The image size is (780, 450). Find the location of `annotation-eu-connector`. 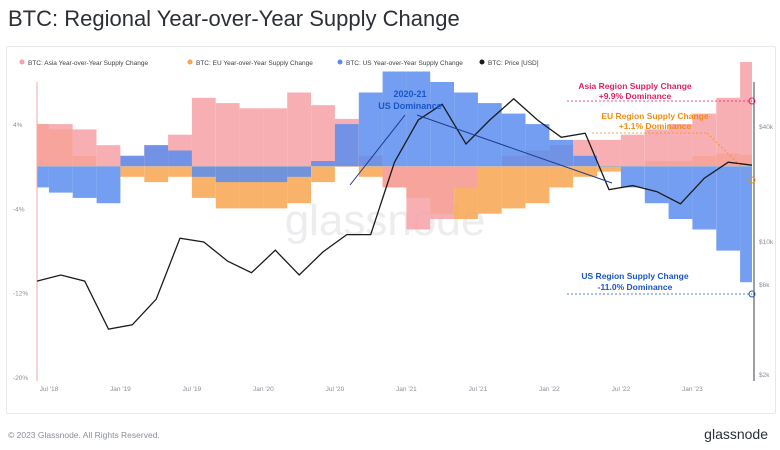

annotation-eu-connector is located at coordinates (729, 155).